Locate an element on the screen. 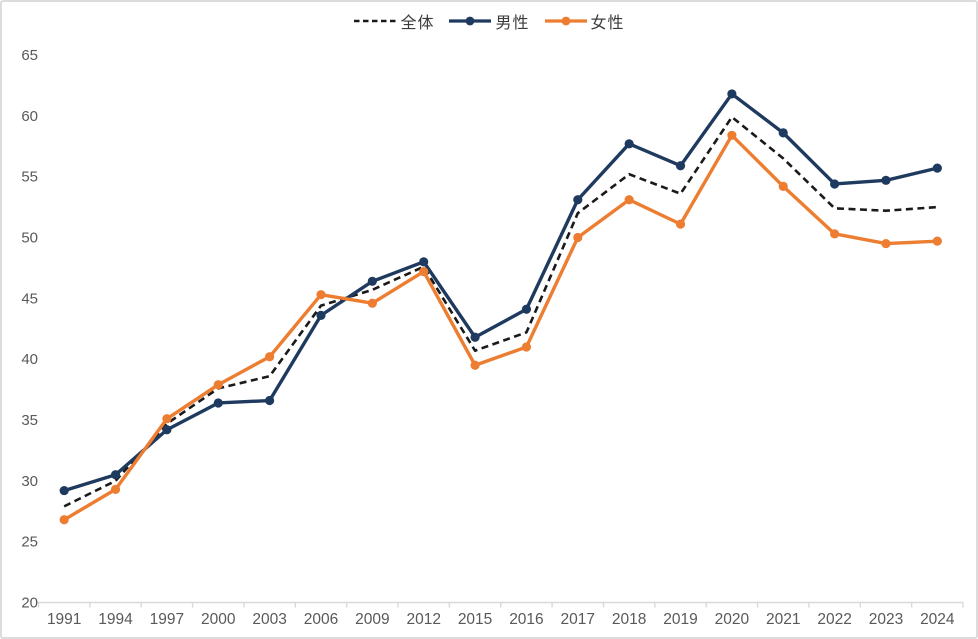 The width and height of the screenshot is (978, 639). x-axis-label: 1994 is located at coordinates (115, 619).